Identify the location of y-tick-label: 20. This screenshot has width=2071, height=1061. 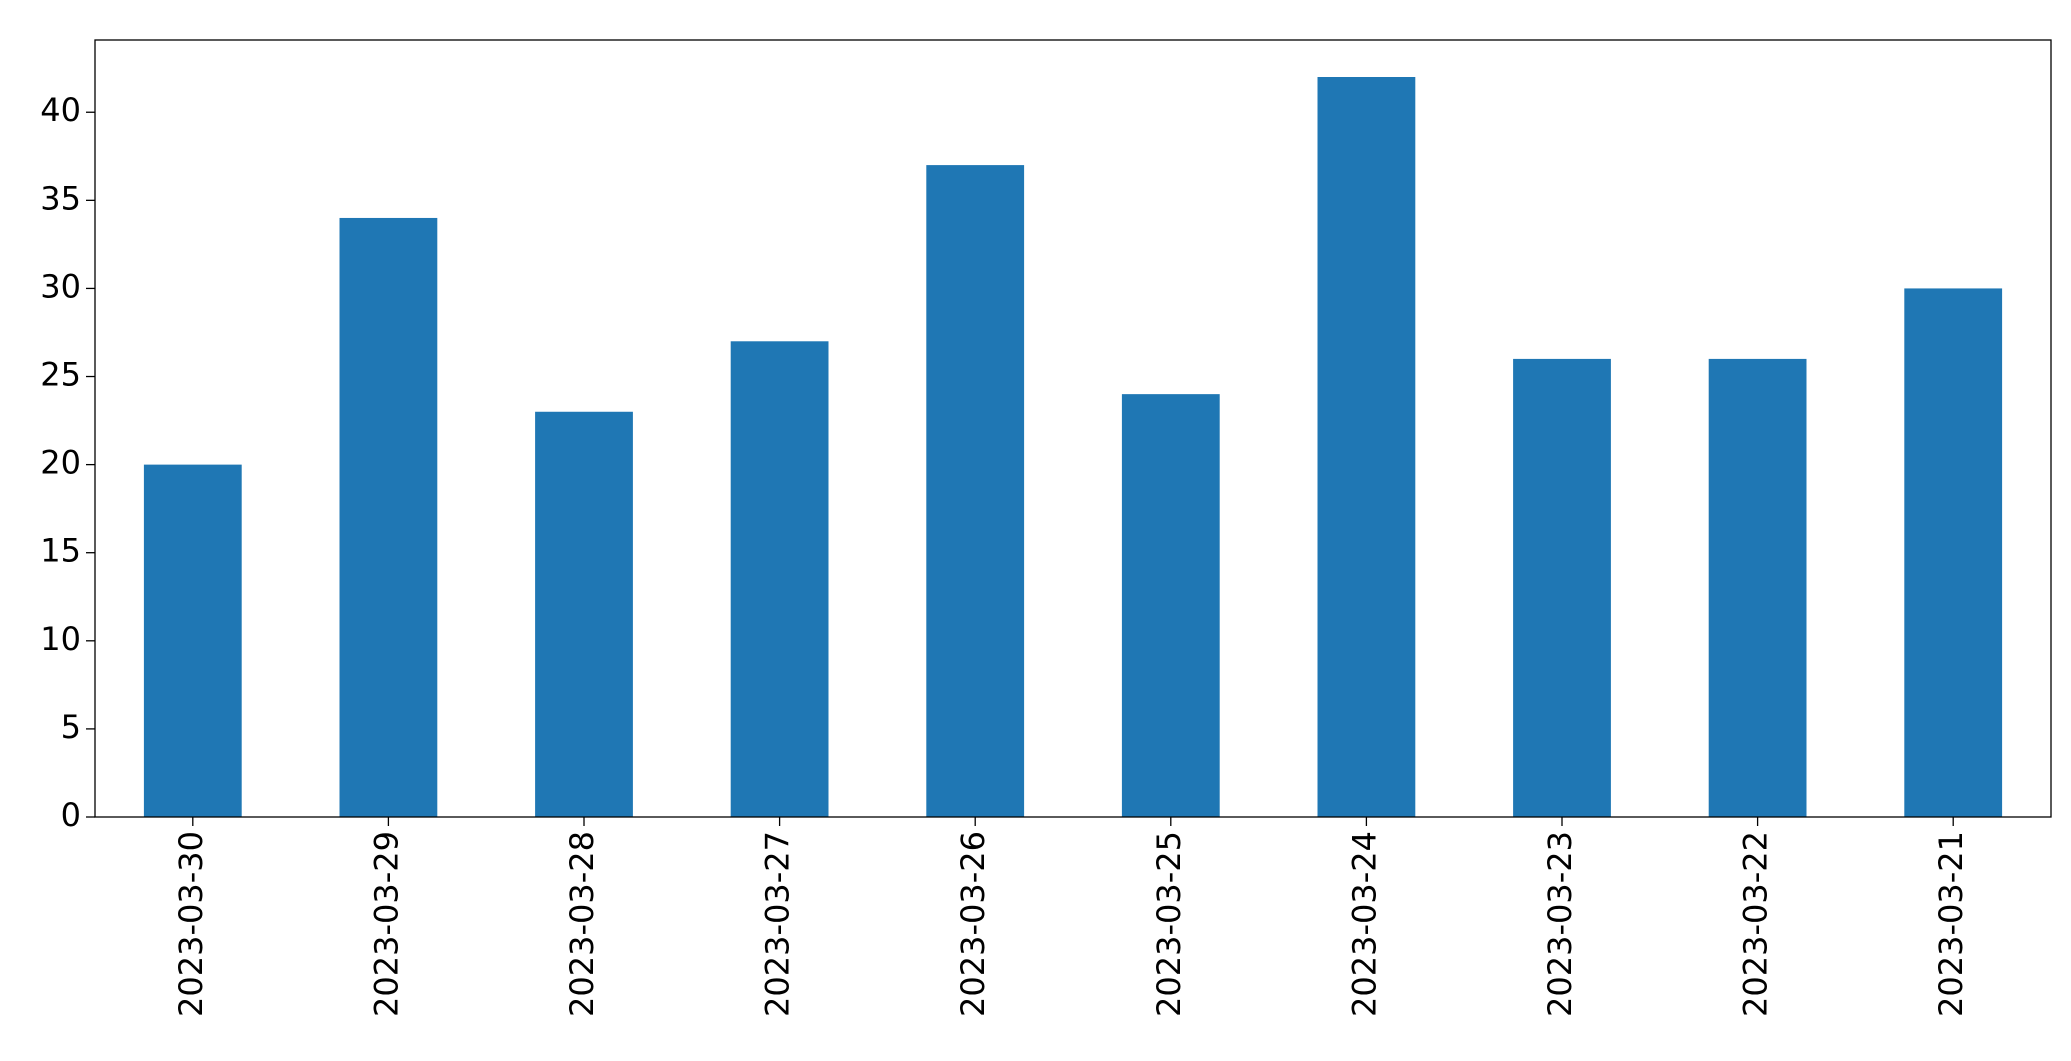
(60, 463).